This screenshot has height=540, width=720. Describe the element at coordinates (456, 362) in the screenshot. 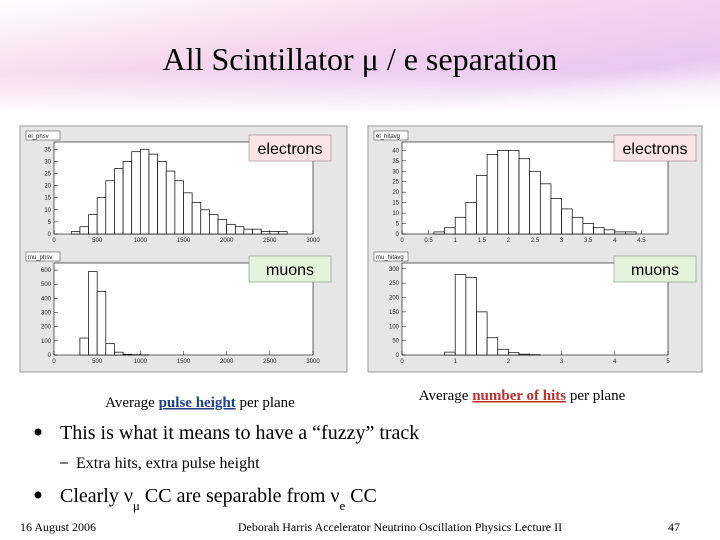

I see `x-tick-label: 1` at that location.